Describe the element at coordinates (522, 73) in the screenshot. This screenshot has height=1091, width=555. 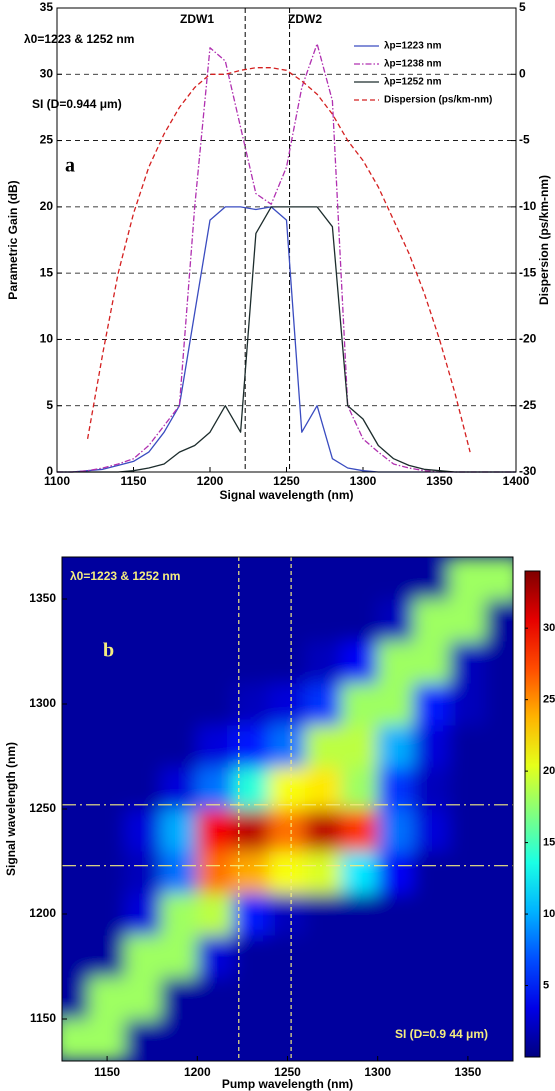
I see `y2-tick-label: 0` at that location.